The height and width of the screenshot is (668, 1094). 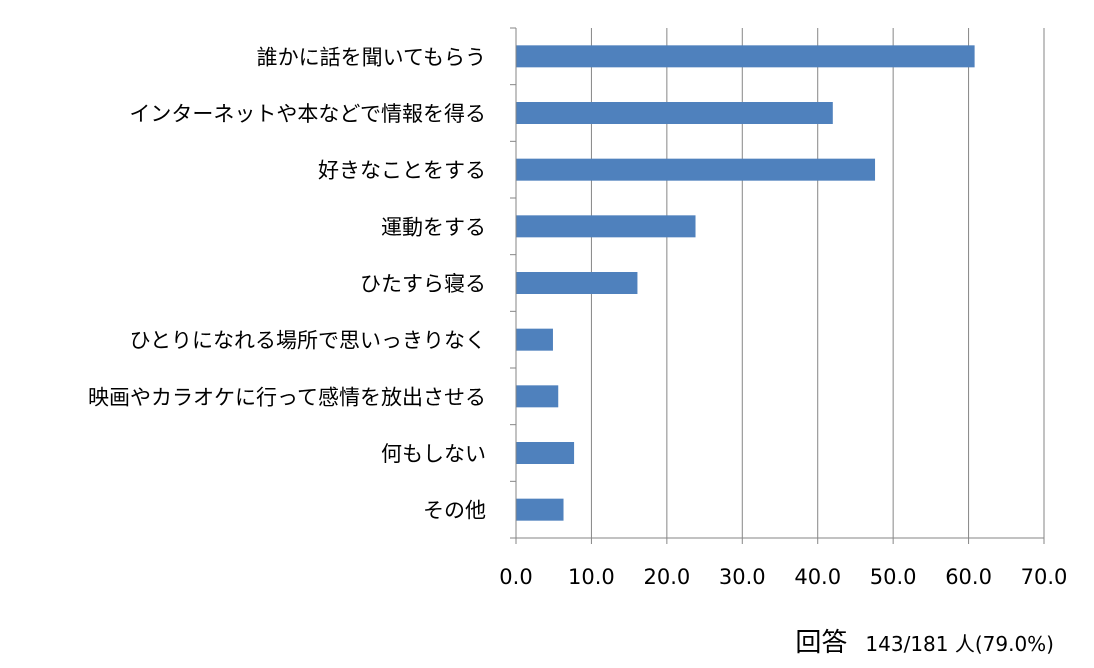 I want to click on category-label: ひとりになれる場所で思いっきりなく, so click(x=308, y=341).